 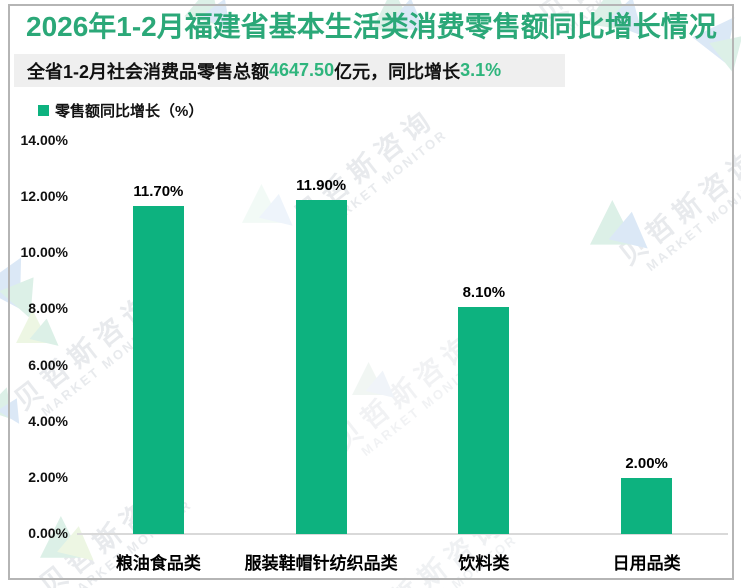 What do you see at coordinates (48, 476) in the screenshot?
I see `y-axis-tick-label: 2.00%` at bounding box center [48, 476].